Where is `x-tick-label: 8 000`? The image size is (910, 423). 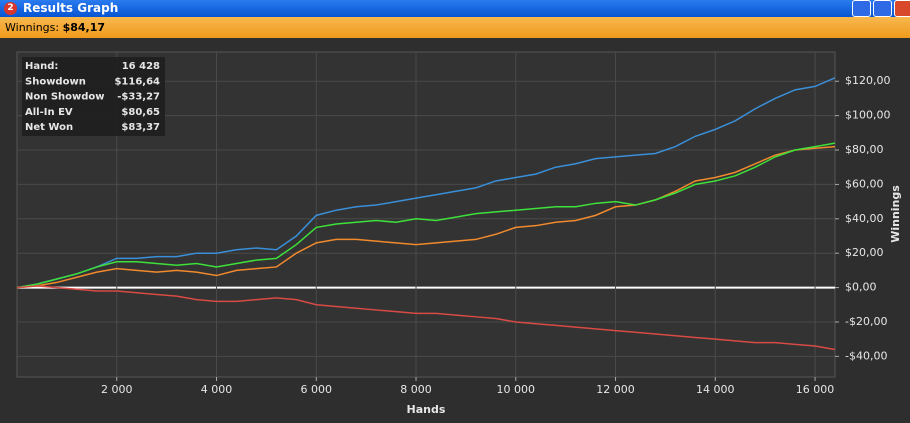
x-tick-label: 8 000 is located at coordinates (416, 389).